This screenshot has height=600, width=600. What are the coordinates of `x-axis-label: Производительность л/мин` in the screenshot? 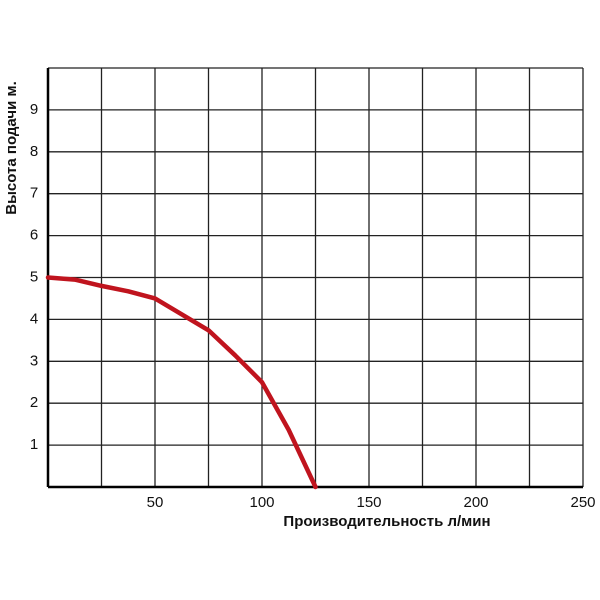 It's located at (386, 521).